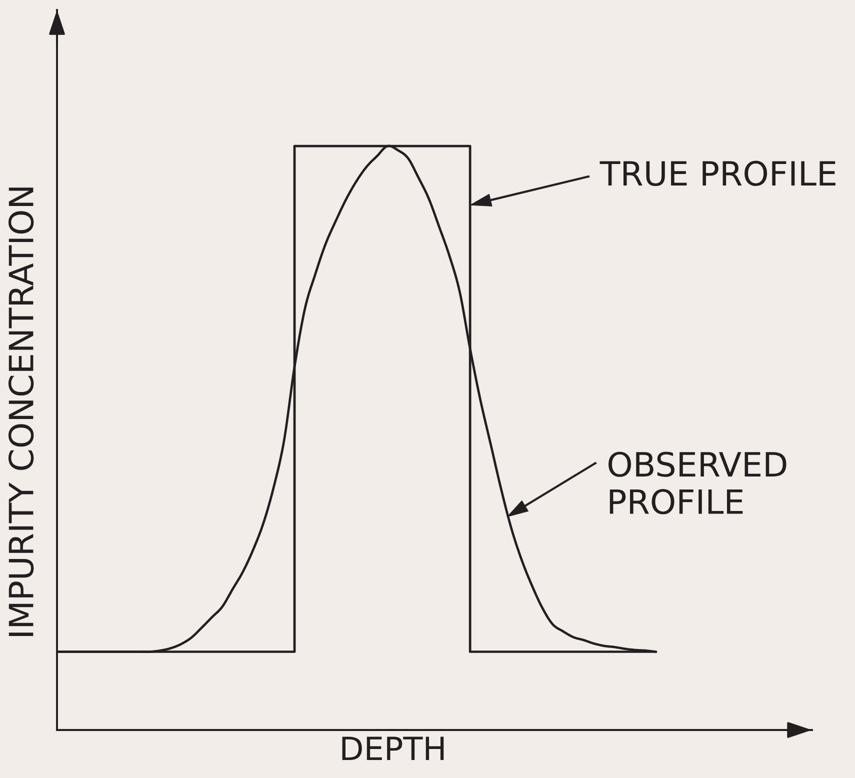 The height and width of the screenshot is (778, 855). I want to click on legend-label: TRUE PROFILE, so click(718, 173).